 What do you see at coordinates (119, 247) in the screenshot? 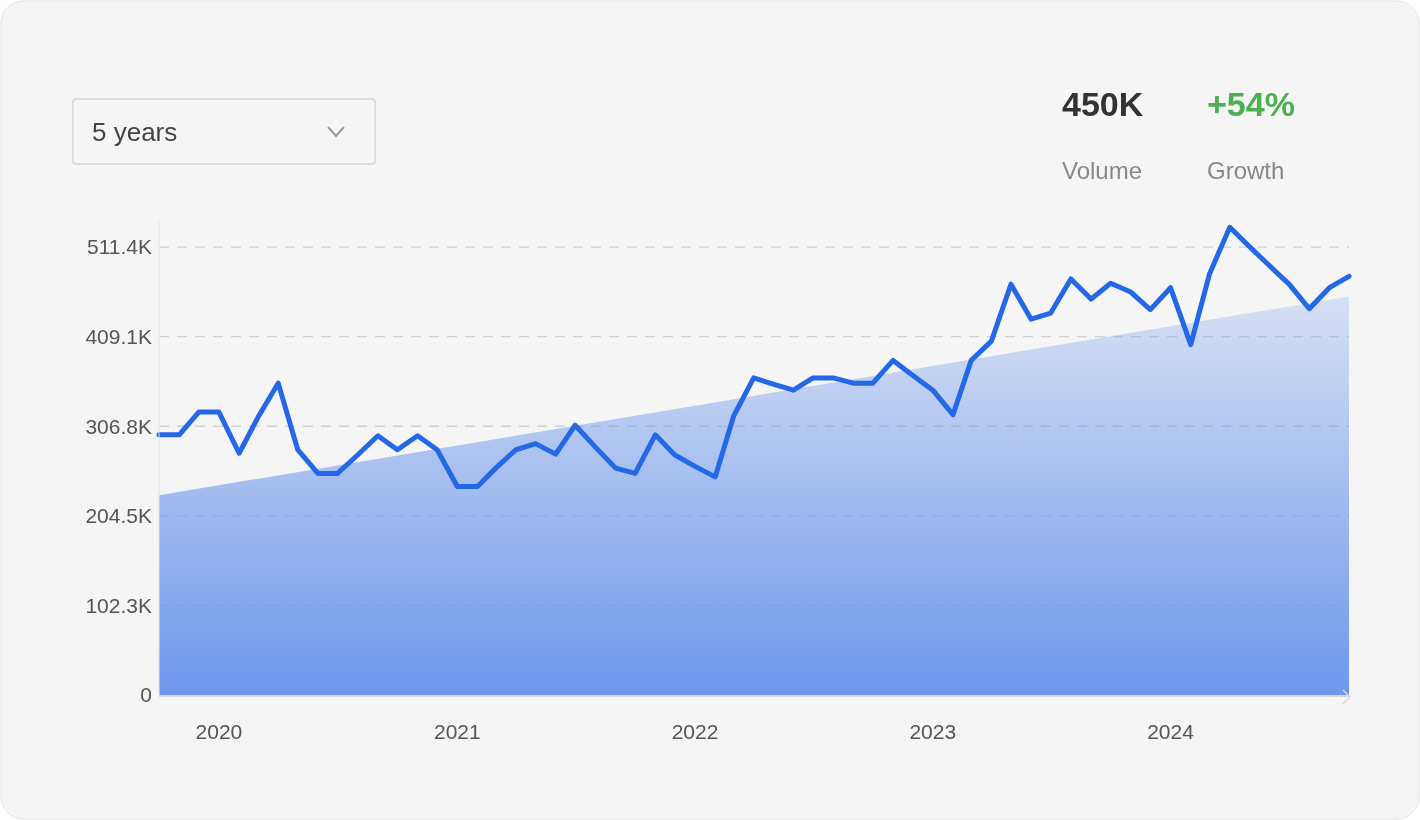
I see `y-tick-label: 511.4K` at bounding box center [119, 247].